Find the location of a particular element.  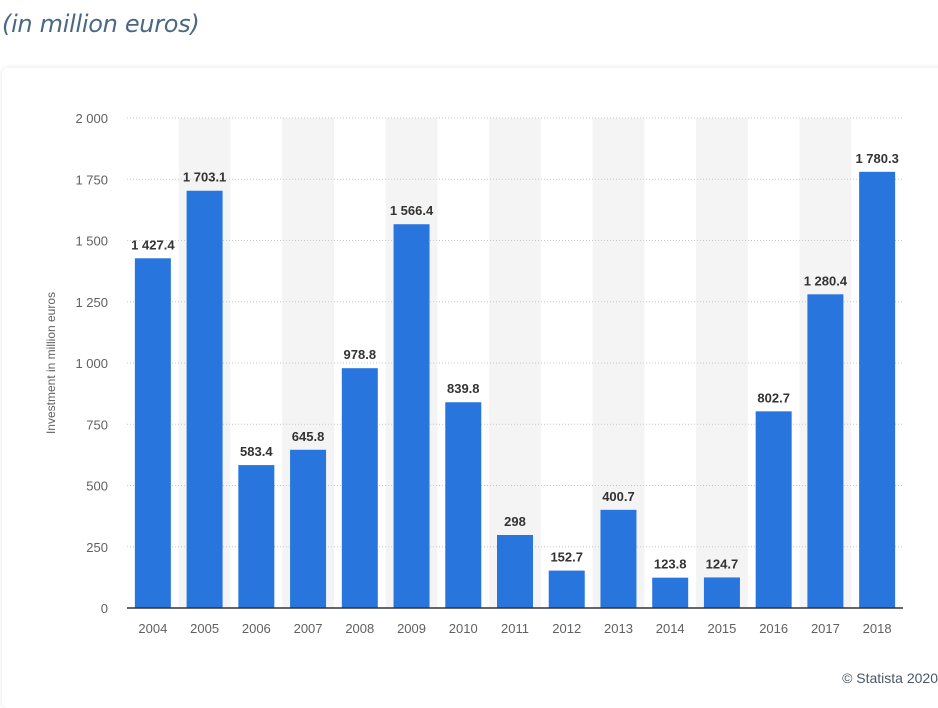

x-tick-label: 2017 is located at coordinates (825, 628).